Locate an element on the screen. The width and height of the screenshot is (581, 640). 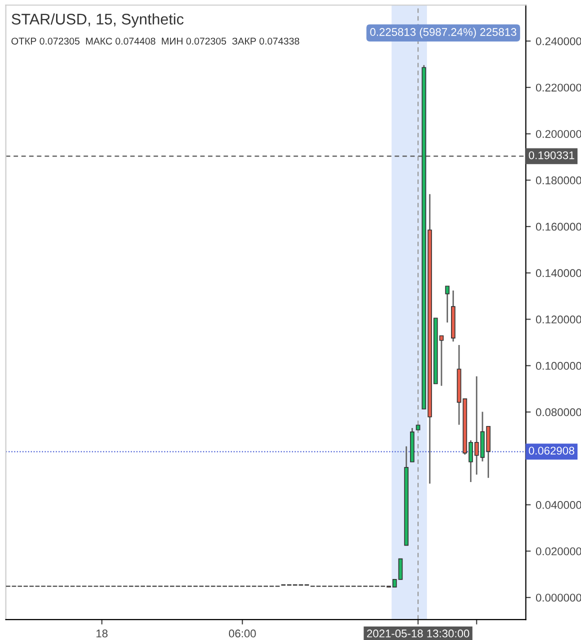
x-tick-label: 18 is located at coordinates (102, 634).